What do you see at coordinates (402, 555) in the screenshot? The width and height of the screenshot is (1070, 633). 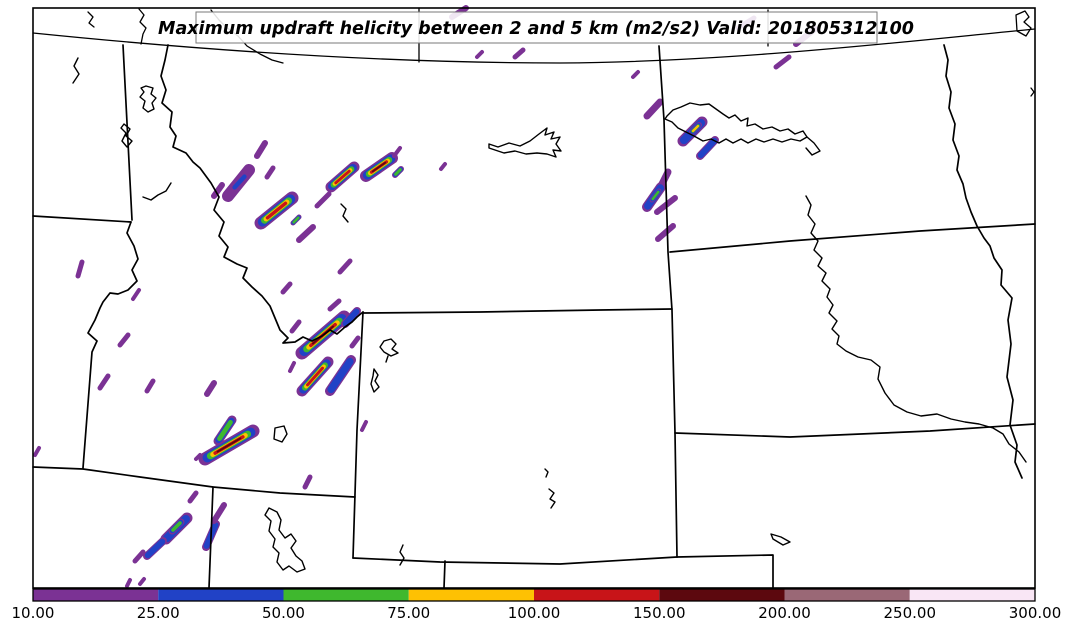 I see `flaming-gorge-reservoir` at bounding box center [402, 555].